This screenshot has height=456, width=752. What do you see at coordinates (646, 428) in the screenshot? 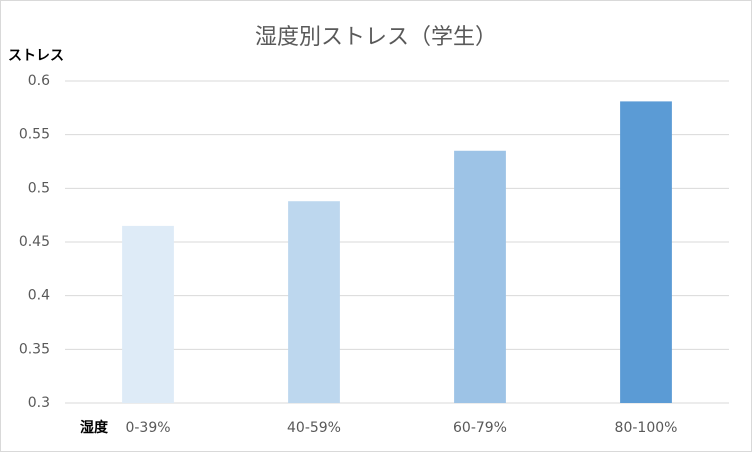
I see `x-tick-label: 80-100%` at bounding box center [646, 428].